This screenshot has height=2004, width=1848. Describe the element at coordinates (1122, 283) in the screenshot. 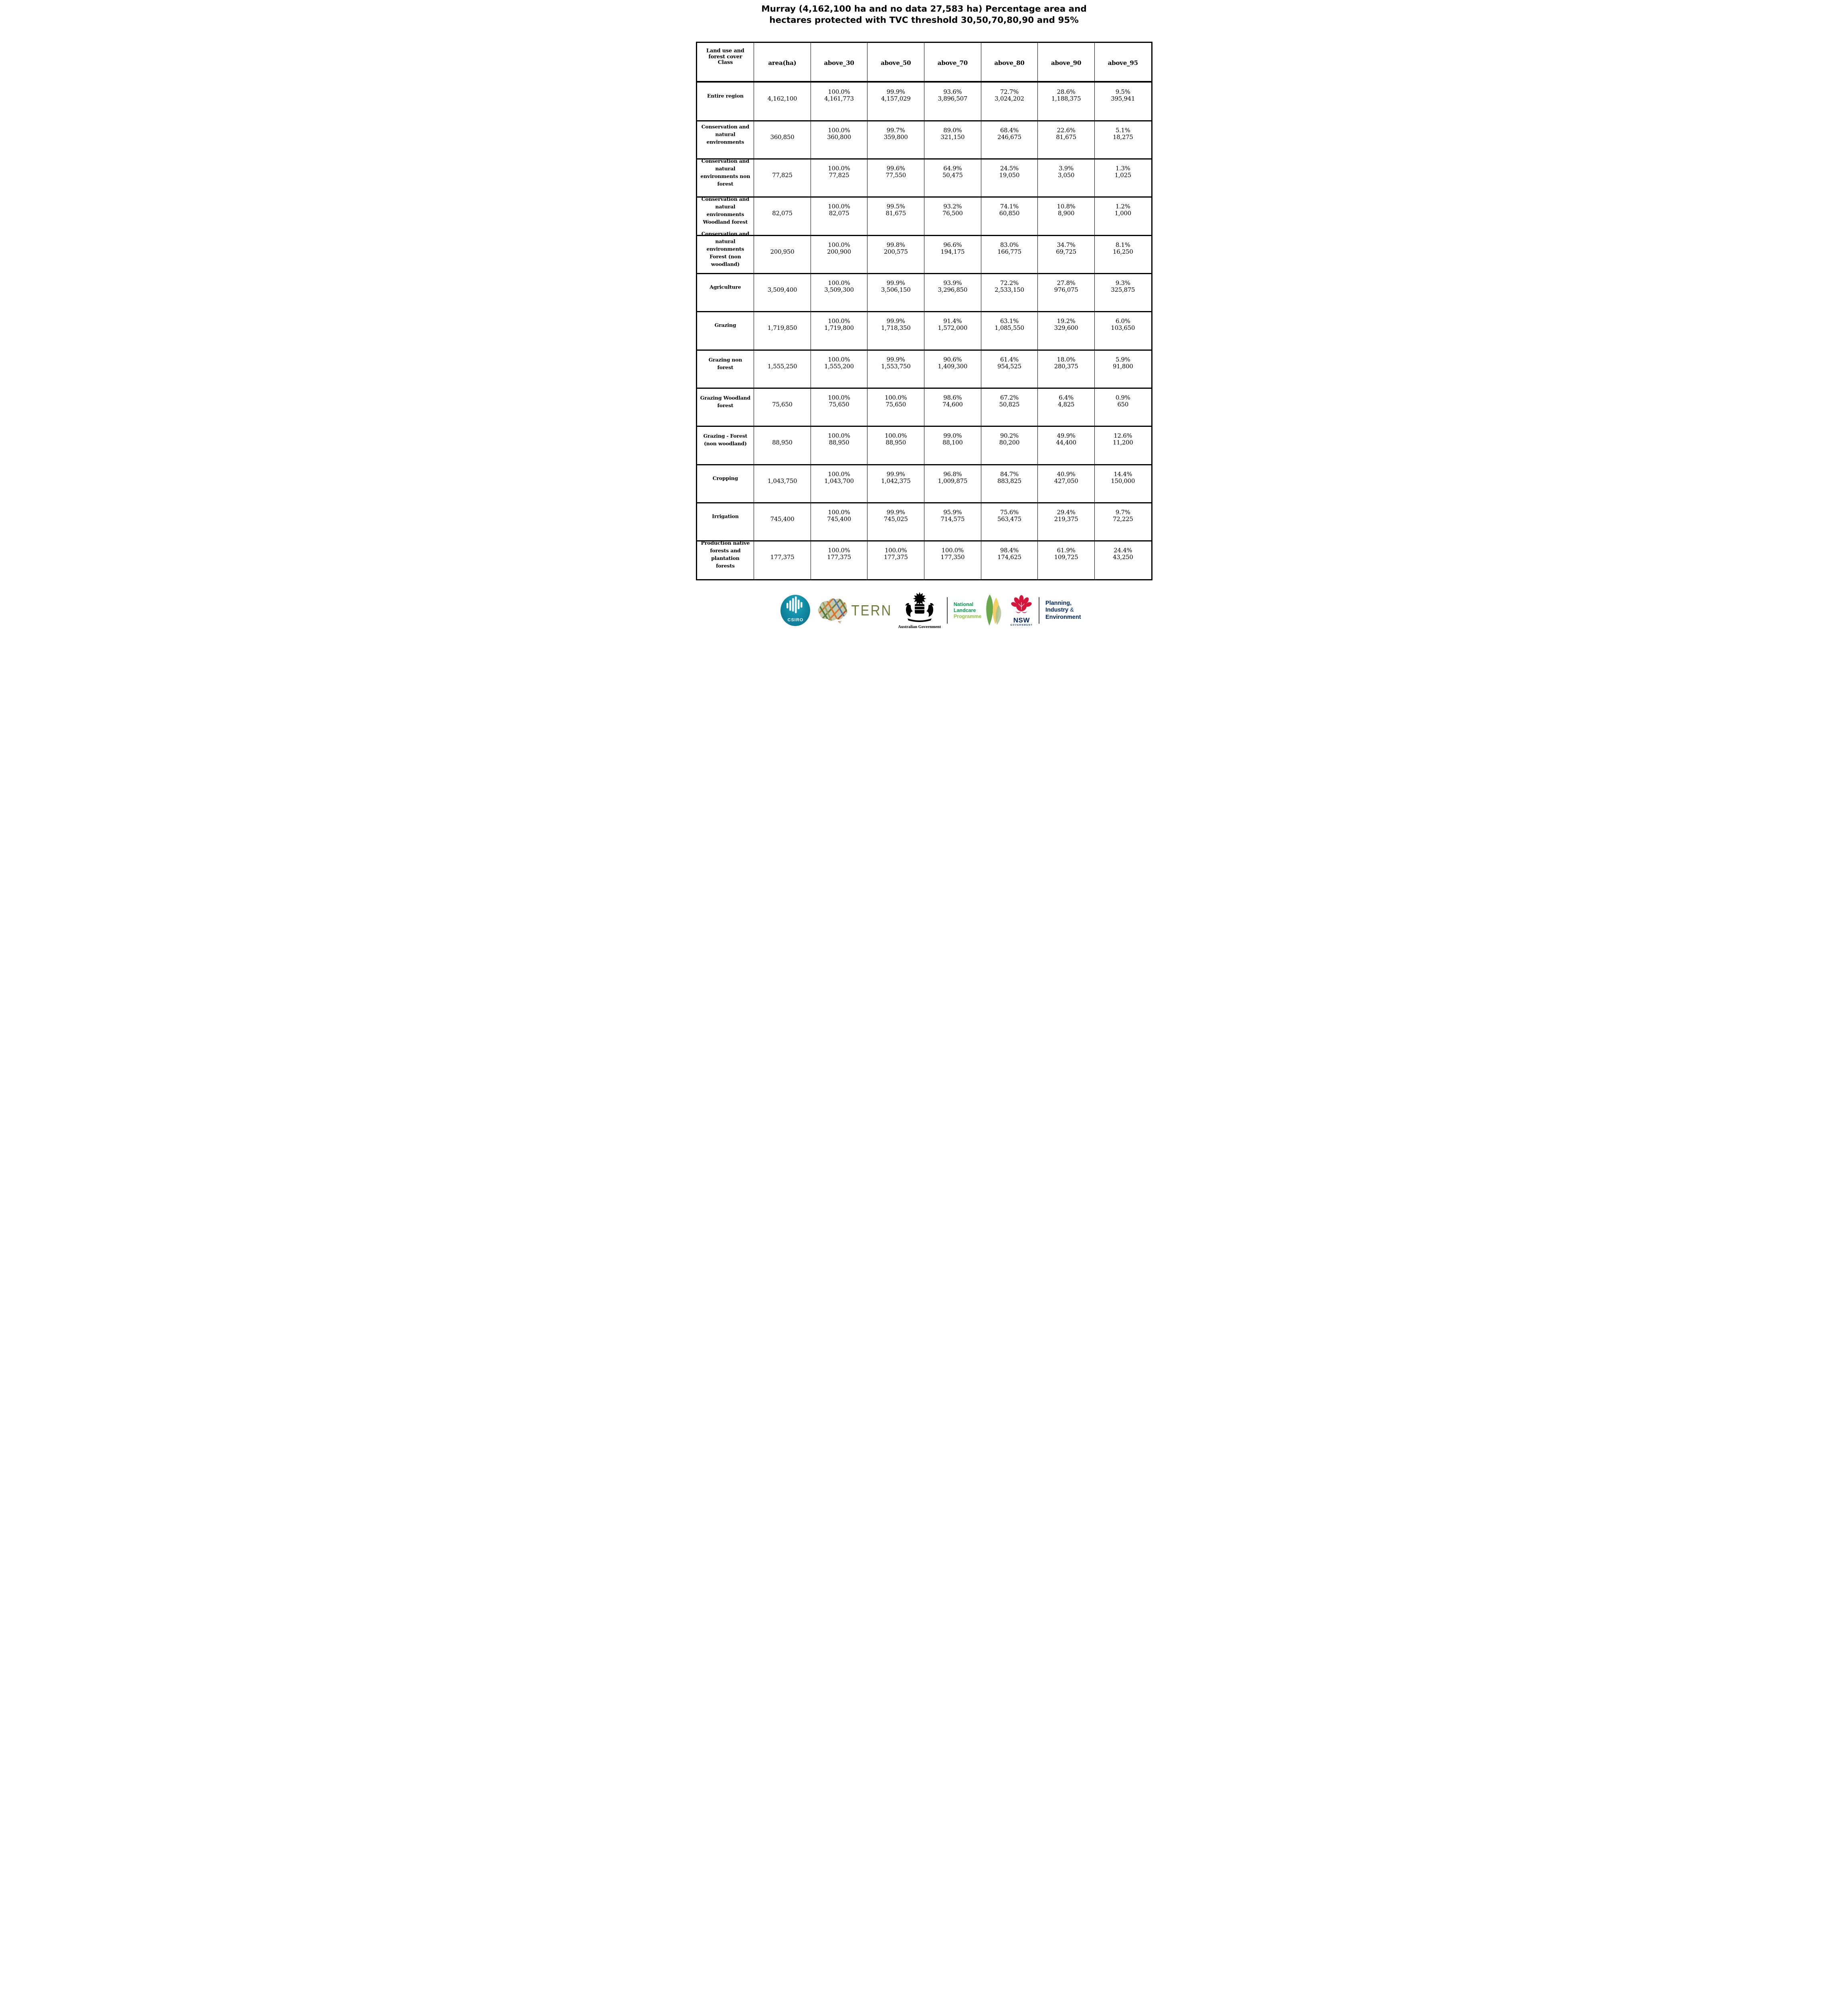

I see `percent-value: 9.3%` at that location.